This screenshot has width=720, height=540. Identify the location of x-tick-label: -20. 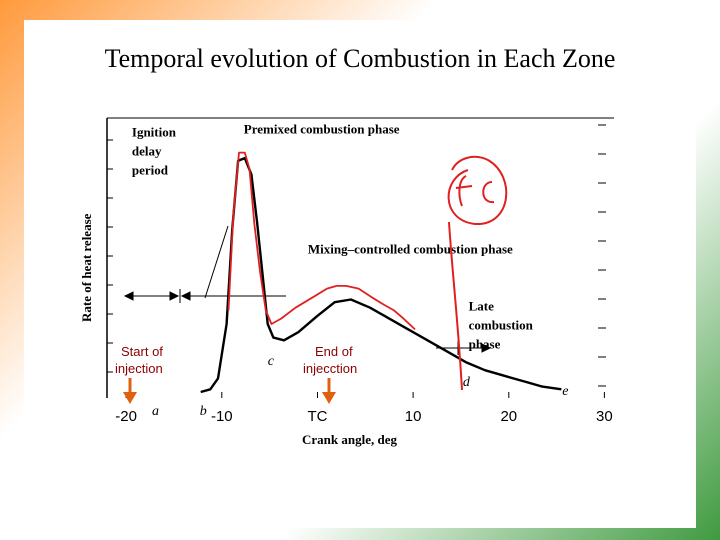
(126, 416).